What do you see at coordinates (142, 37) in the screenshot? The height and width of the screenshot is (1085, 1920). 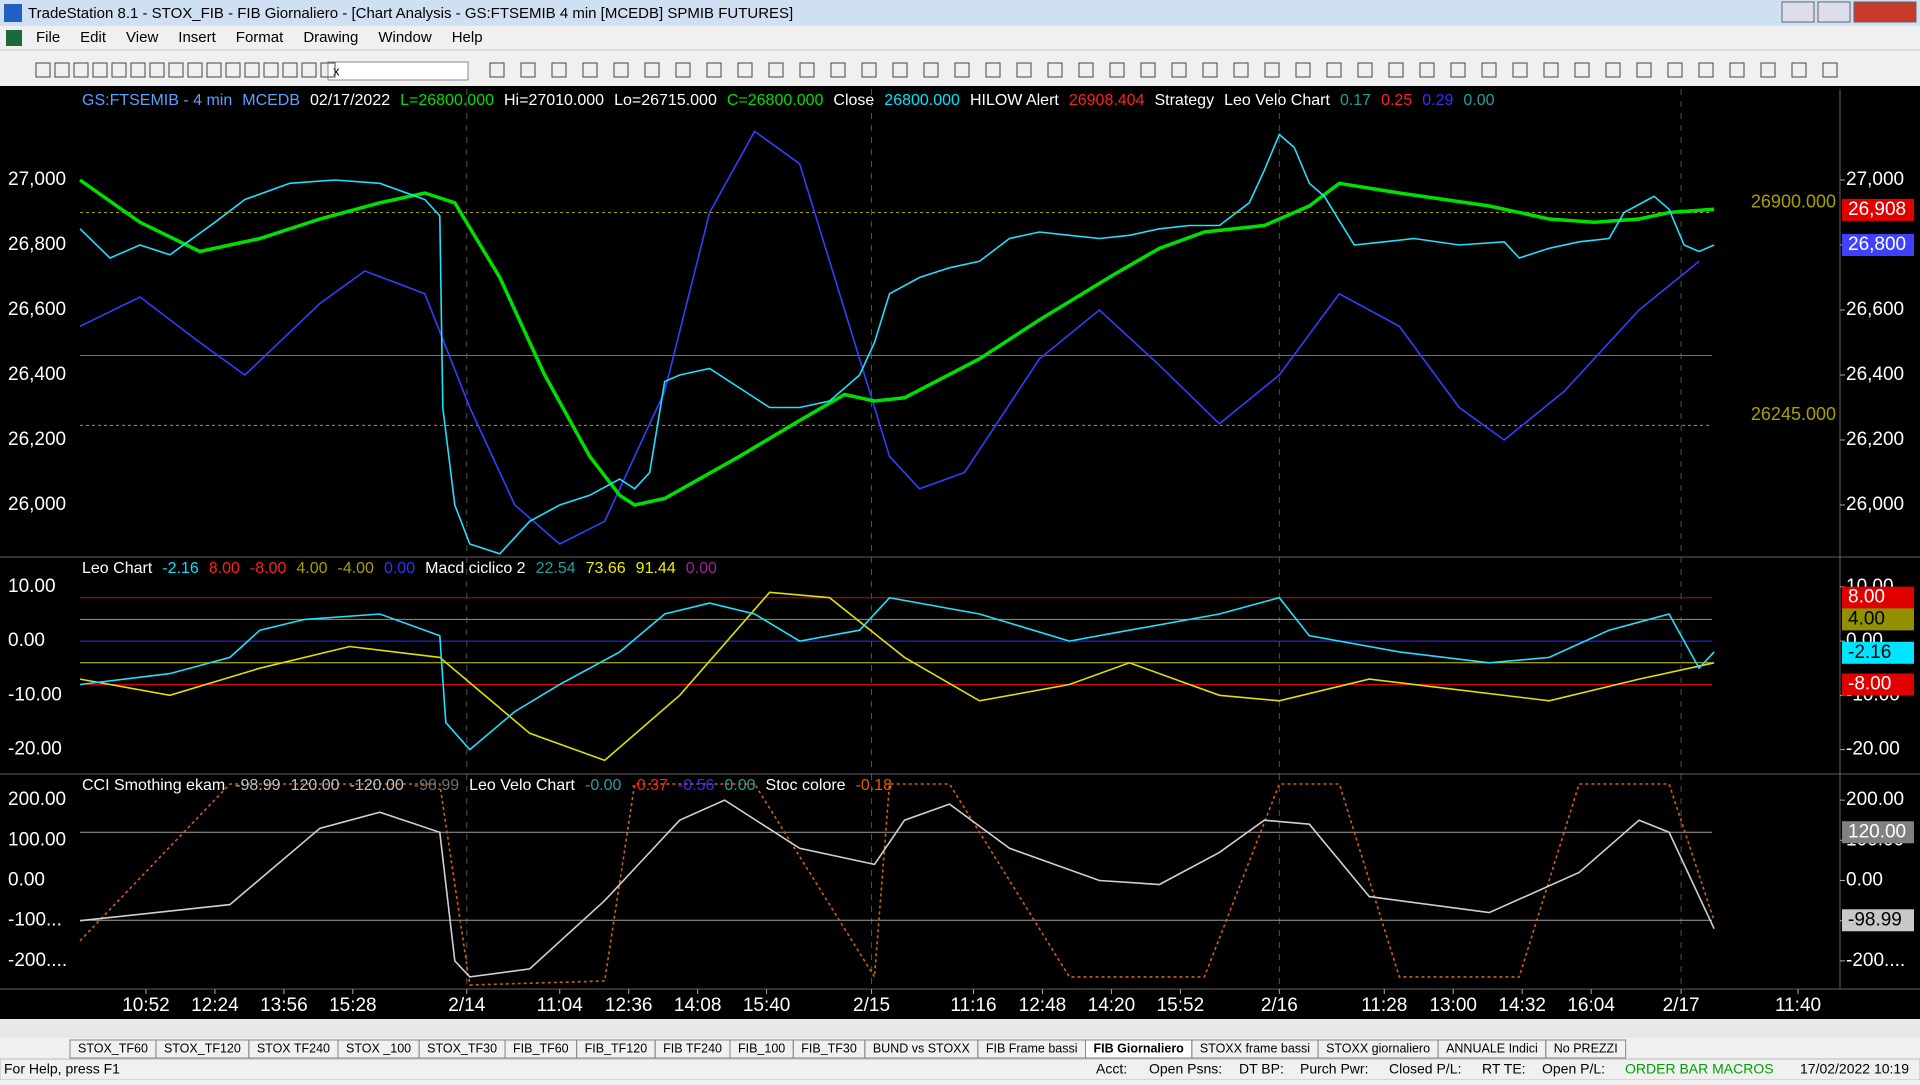 I see `menu-item: View` at bounding box center [142, 37].